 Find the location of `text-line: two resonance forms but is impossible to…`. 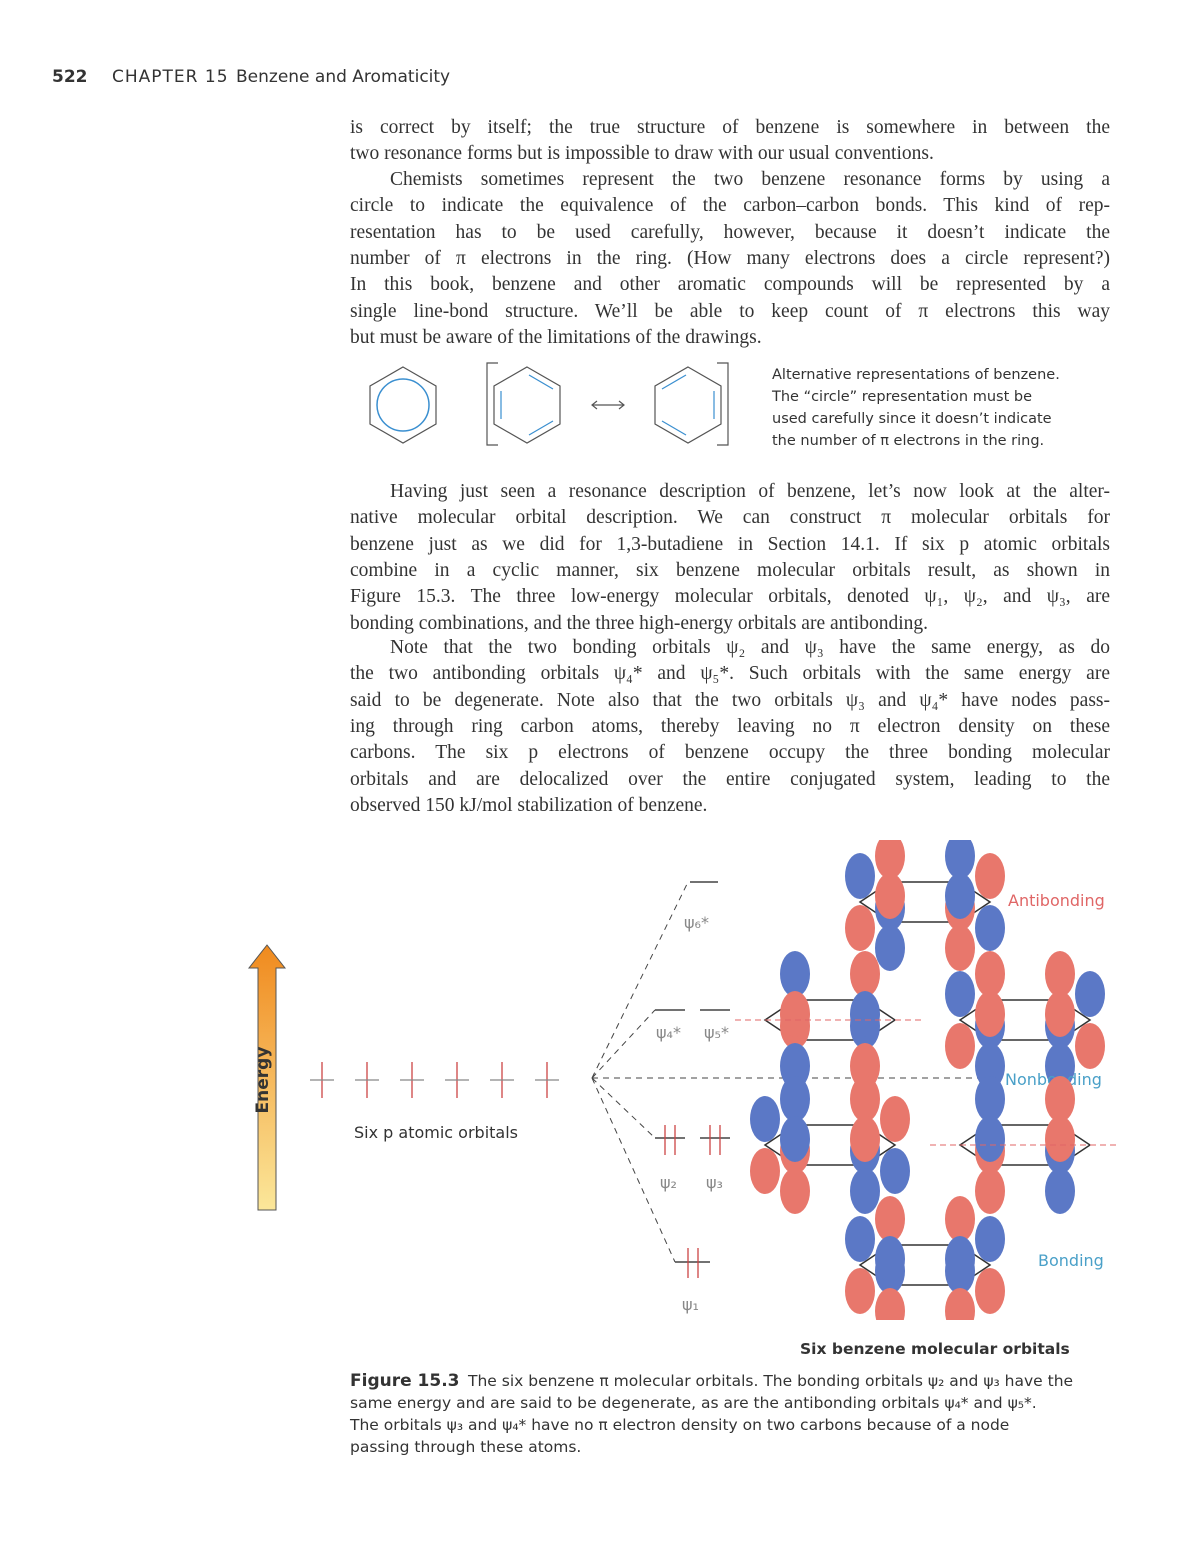

text-line: two resonance forms but is impossible to… is located at coordinates (642, 154).